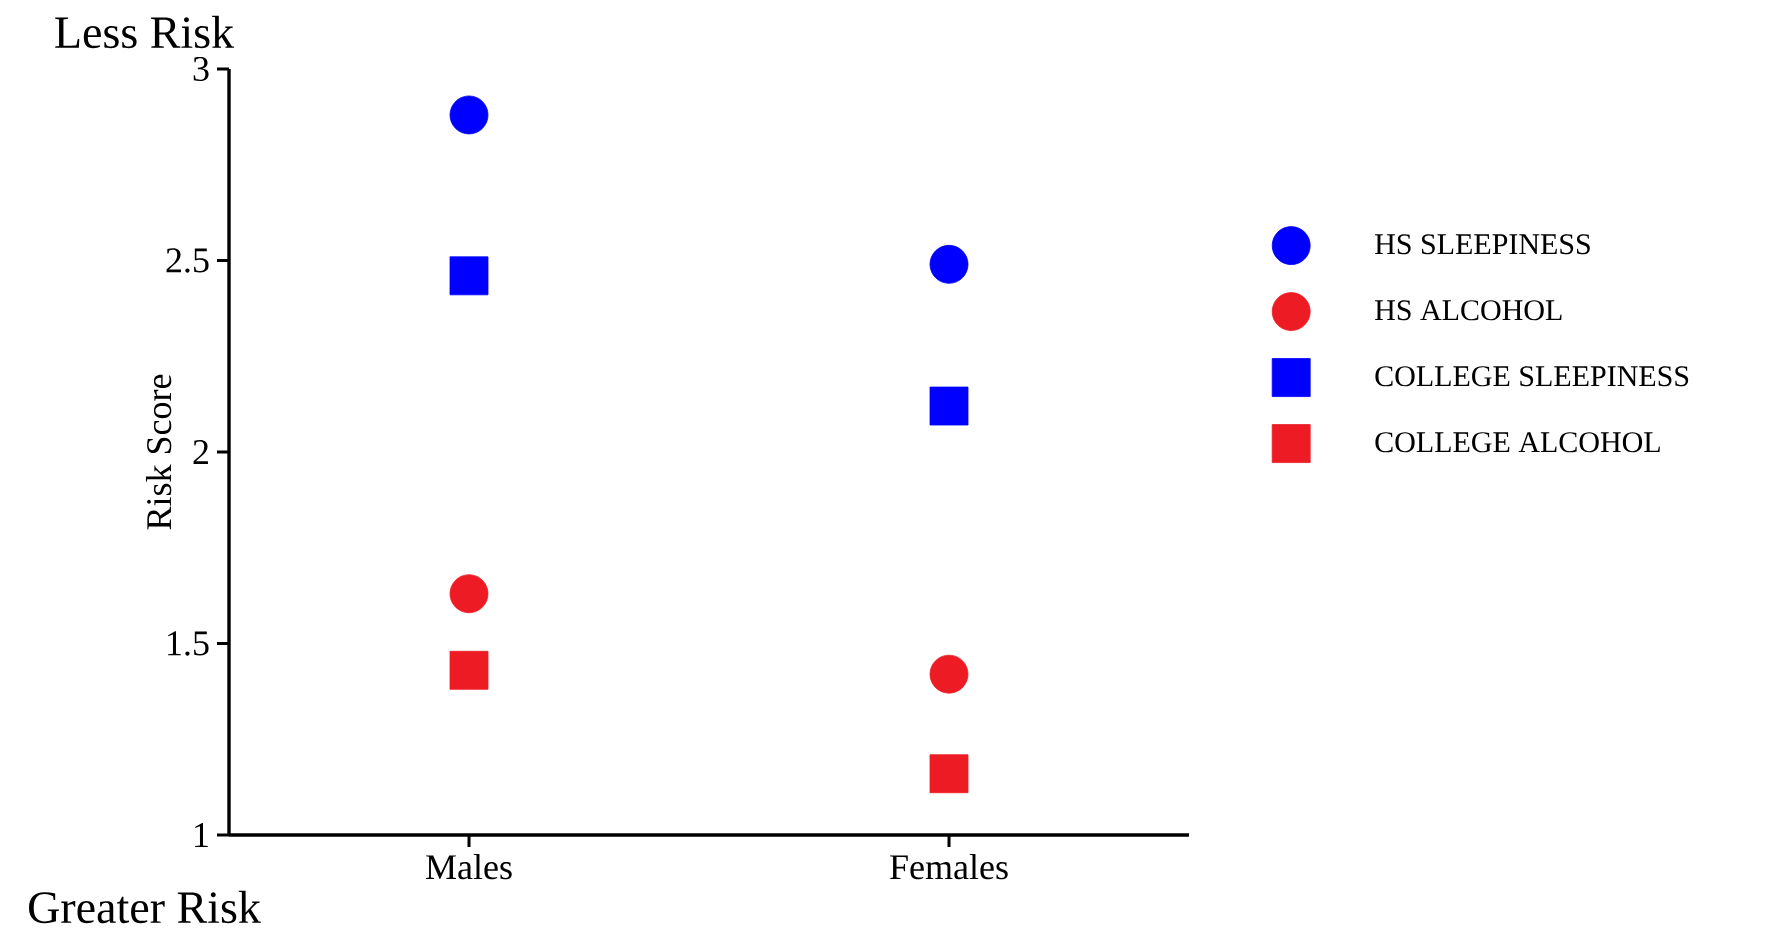 The image size is (1792, 931). What do you see at coordinates (1517, 442) in the screenshot?
I see `legend-label: COLLEGE ALCOHOL` at bounding box center [1517, 442].